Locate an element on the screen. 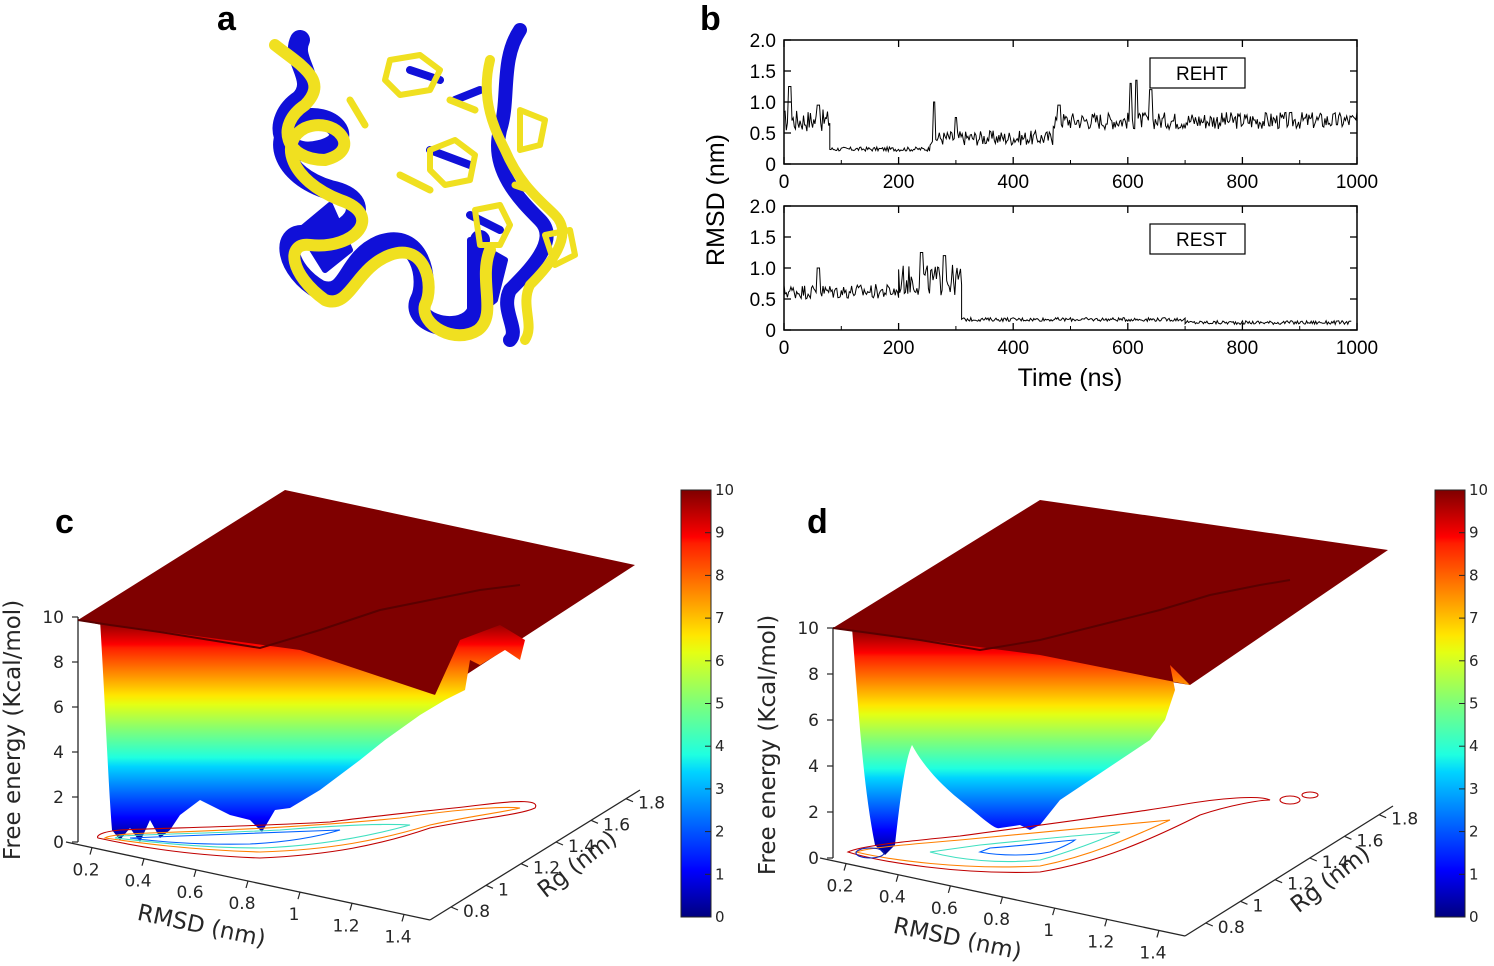 Image resolution: width=1494 pixels, height=966 pixels. x-tick-label: 1.4 is located at coordinates (1152, 953).